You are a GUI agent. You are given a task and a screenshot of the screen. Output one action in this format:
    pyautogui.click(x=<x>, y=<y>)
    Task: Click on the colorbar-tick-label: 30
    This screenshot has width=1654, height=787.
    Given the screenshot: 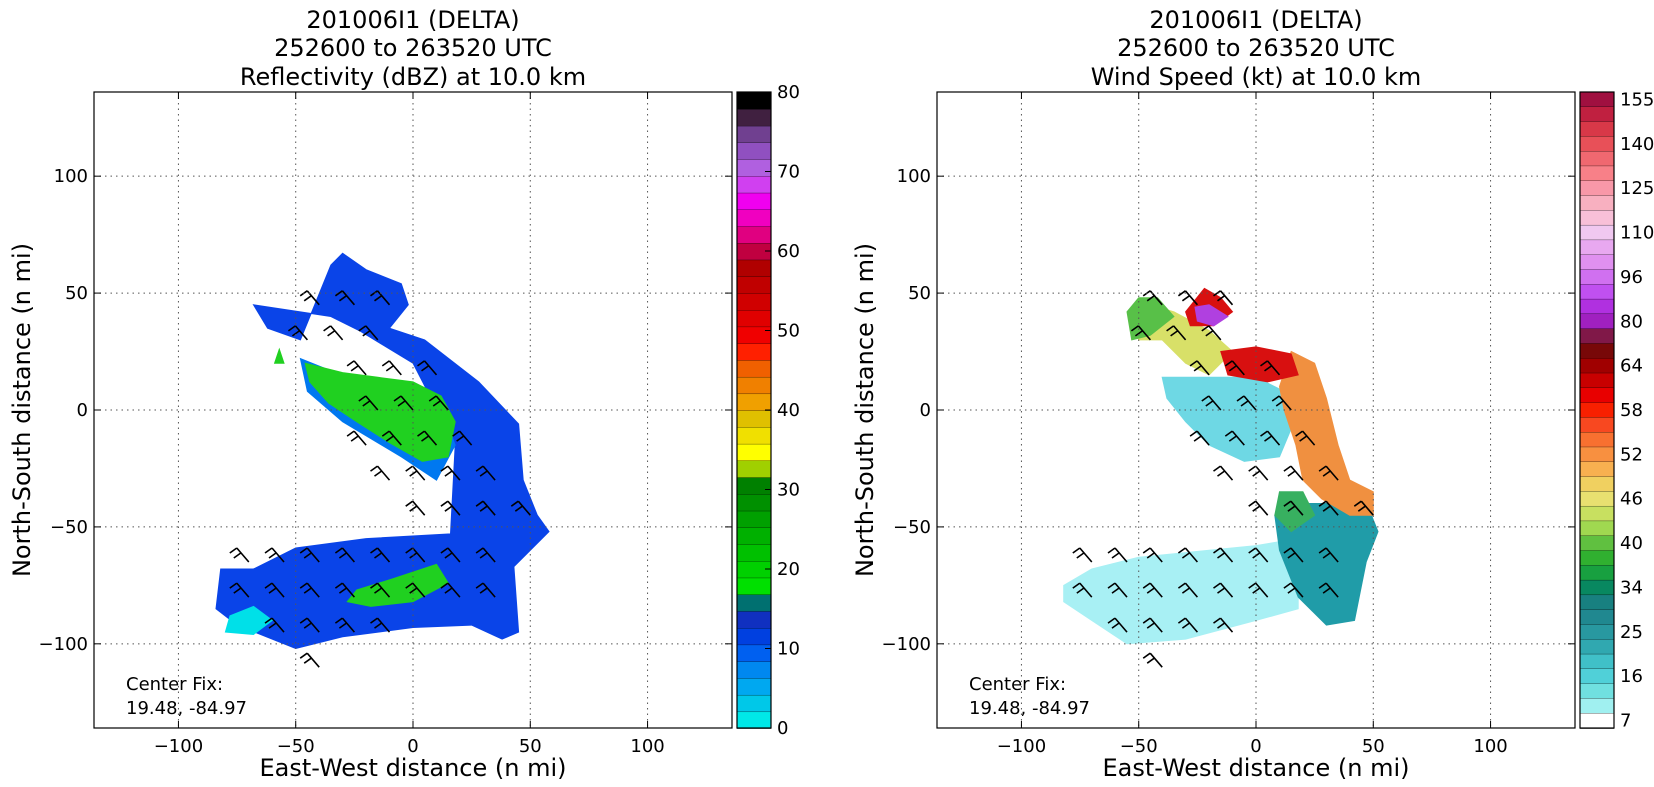 What is the action you would take?
    pyautogui.click(x=788, y=490)
    